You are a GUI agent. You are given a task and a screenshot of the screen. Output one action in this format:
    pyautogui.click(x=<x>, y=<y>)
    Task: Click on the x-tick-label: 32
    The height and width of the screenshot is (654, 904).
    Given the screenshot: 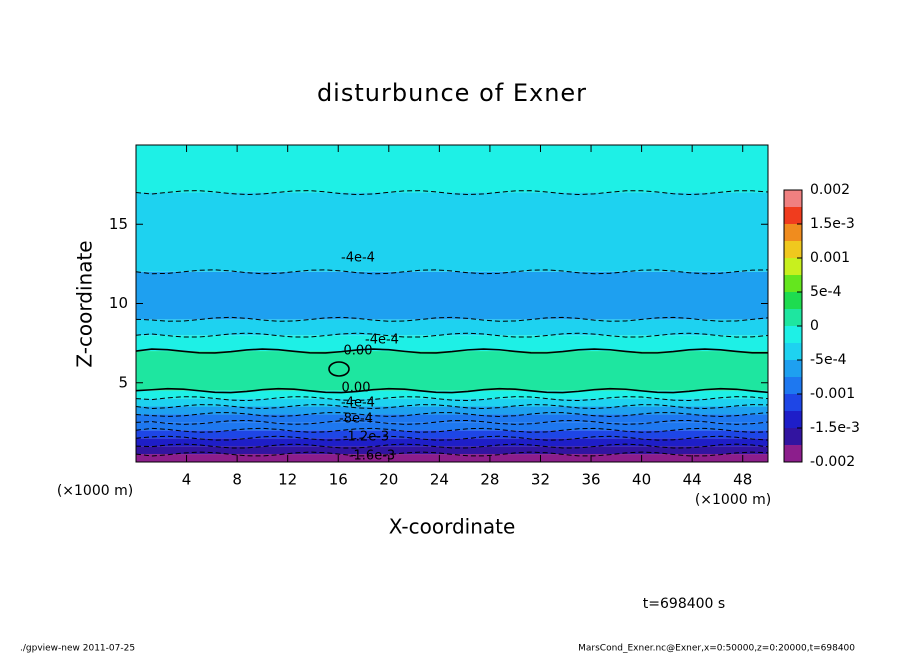 What is the action you would take?
    pyautogui.click(x=540, y=480)
    